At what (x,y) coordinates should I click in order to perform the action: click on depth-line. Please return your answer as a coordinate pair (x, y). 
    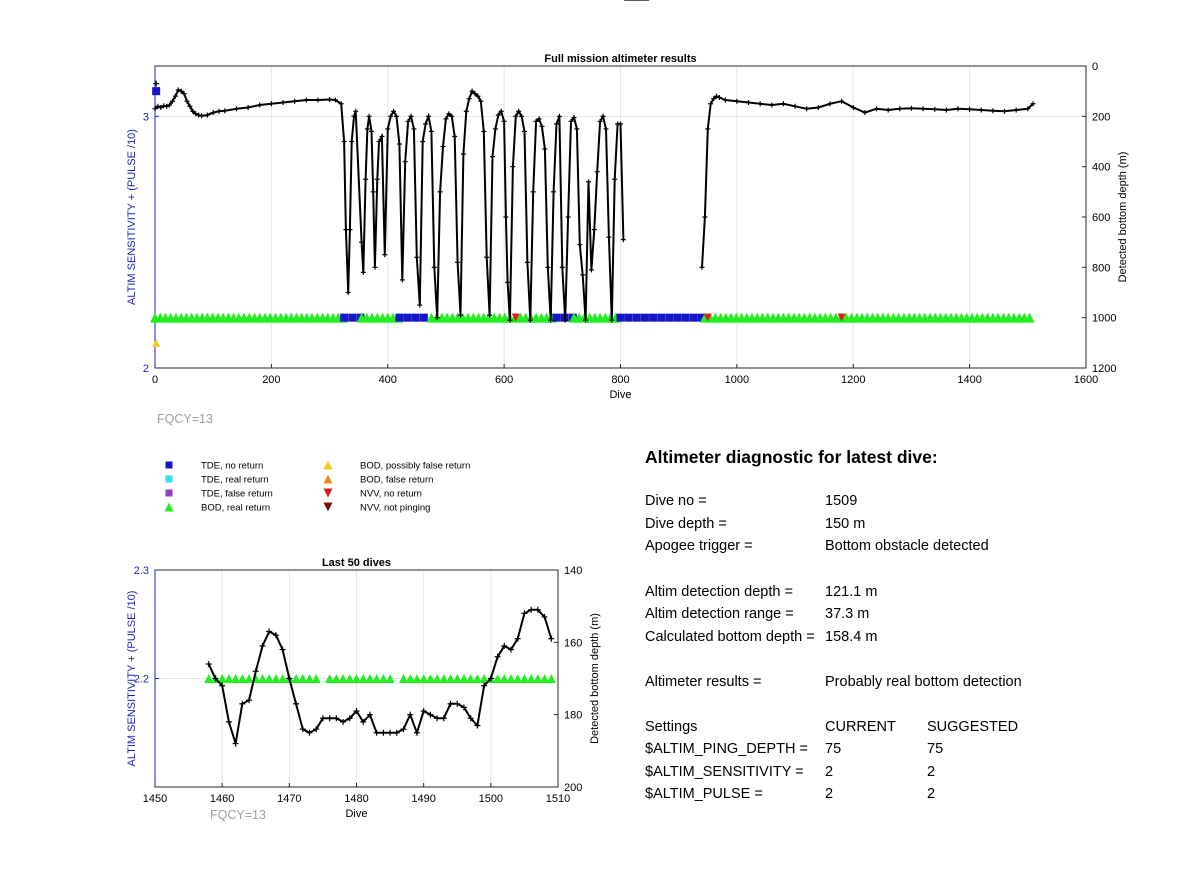
    Looking at the image, I should click on (380, 676).